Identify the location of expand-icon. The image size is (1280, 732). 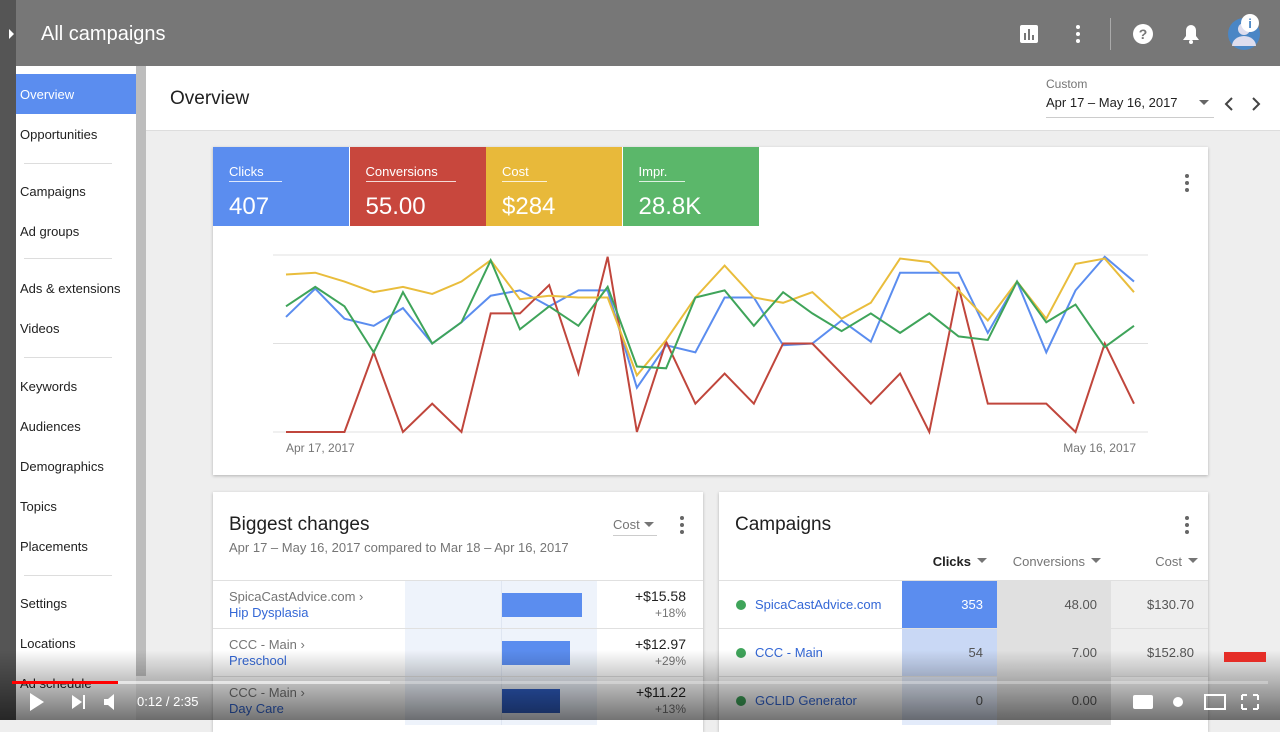
(12, 34).